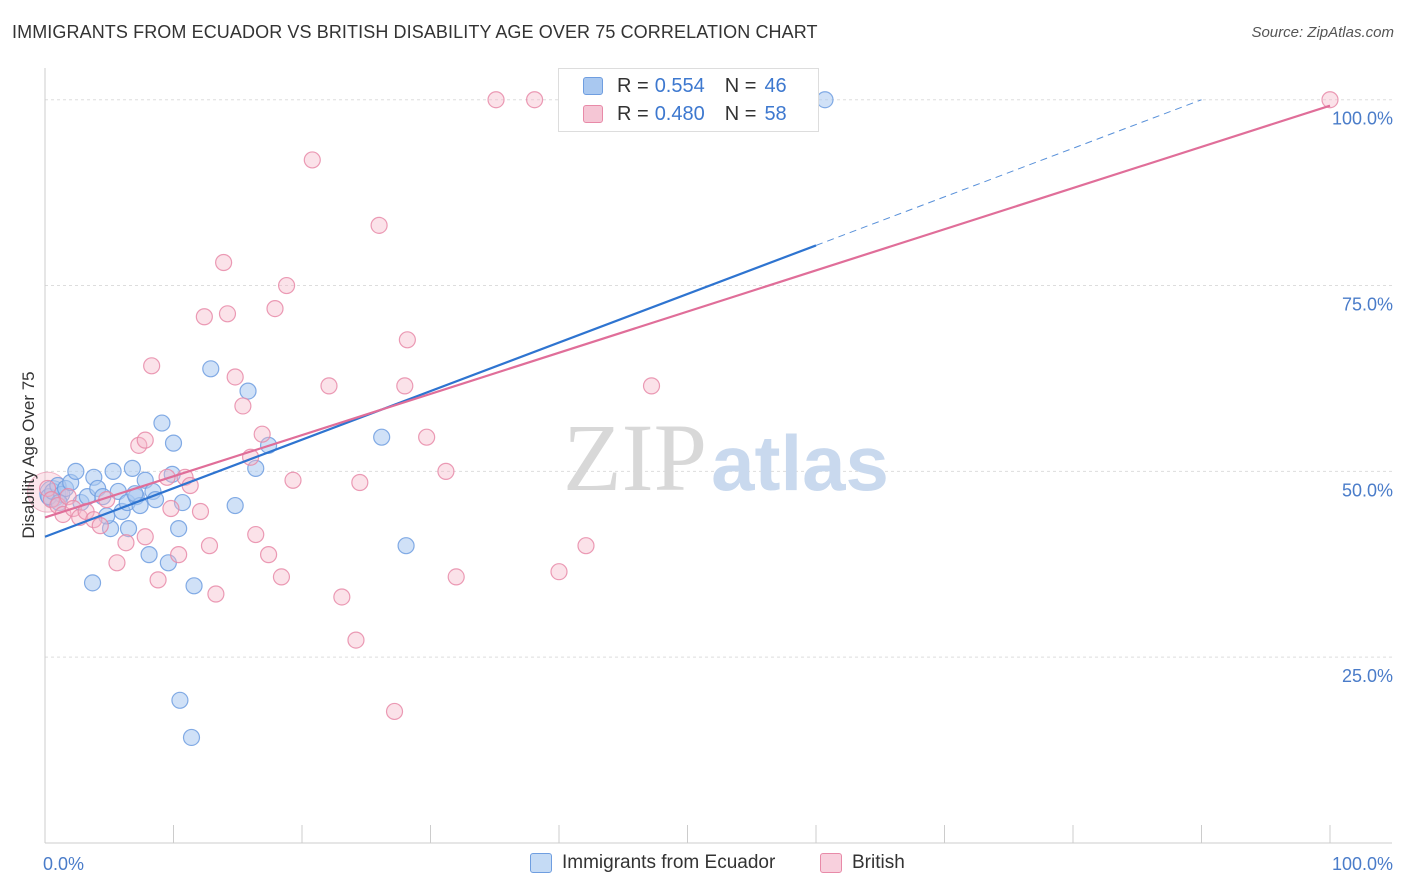 The width and height of the screenshot is (1406, 892). I want to click on series-legend-label: Immigrants from Ecuador, so click(669, 862).